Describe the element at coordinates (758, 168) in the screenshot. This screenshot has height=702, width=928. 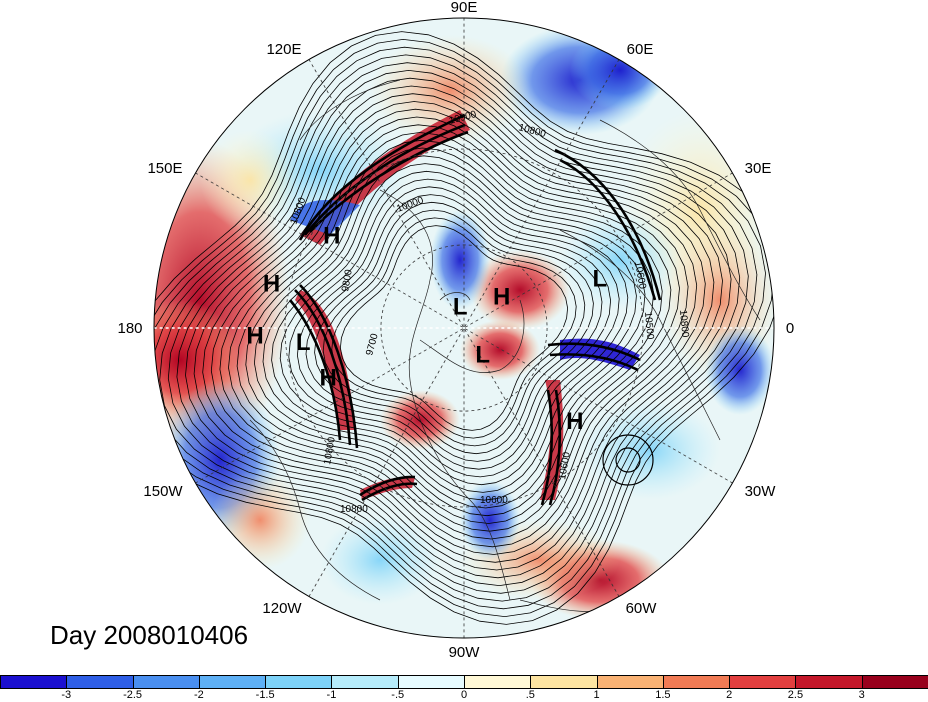
I see `lon-label-30e: 30E` at that location.